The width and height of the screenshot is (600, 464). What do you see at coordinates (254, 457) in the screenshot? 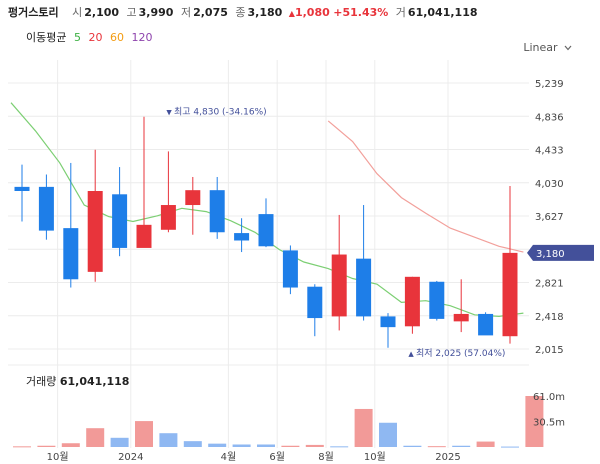
I see `time-axis: 10월 2024 4월 6월 8월 10월 2025` at bounding box center [254, 457].